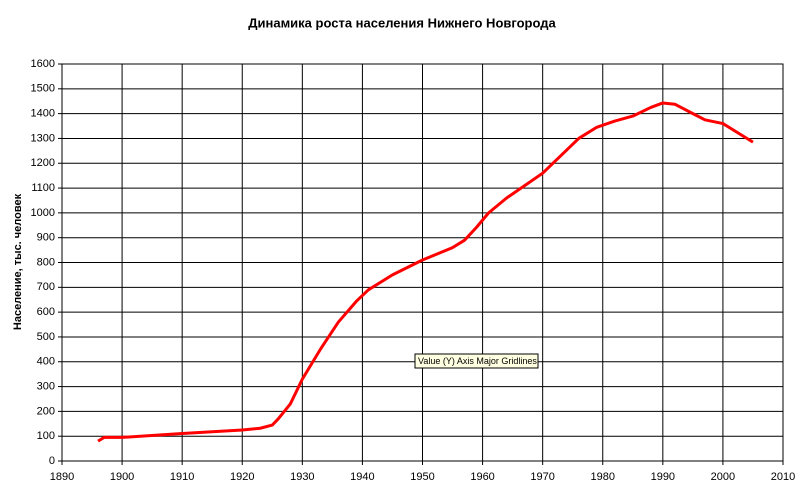 The height and width of the screenshot is (491, 800). I want to click on y-tick-label: 1000, so click(43, 213).